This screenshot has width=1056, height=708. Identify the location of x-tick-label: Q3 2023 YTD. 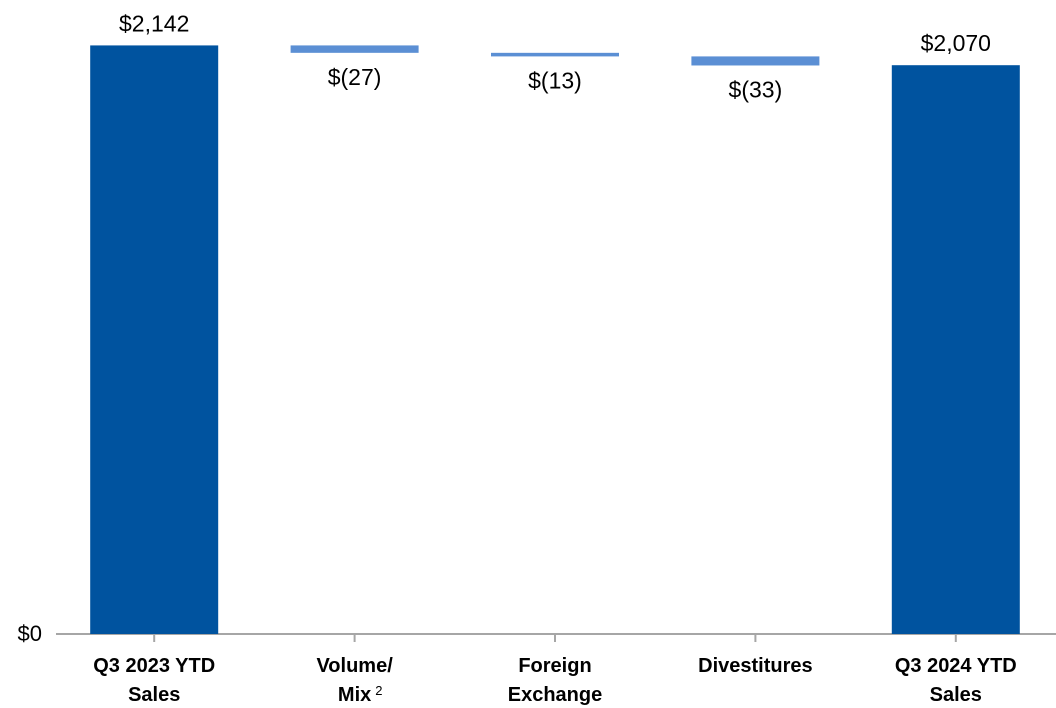
(154, 666).